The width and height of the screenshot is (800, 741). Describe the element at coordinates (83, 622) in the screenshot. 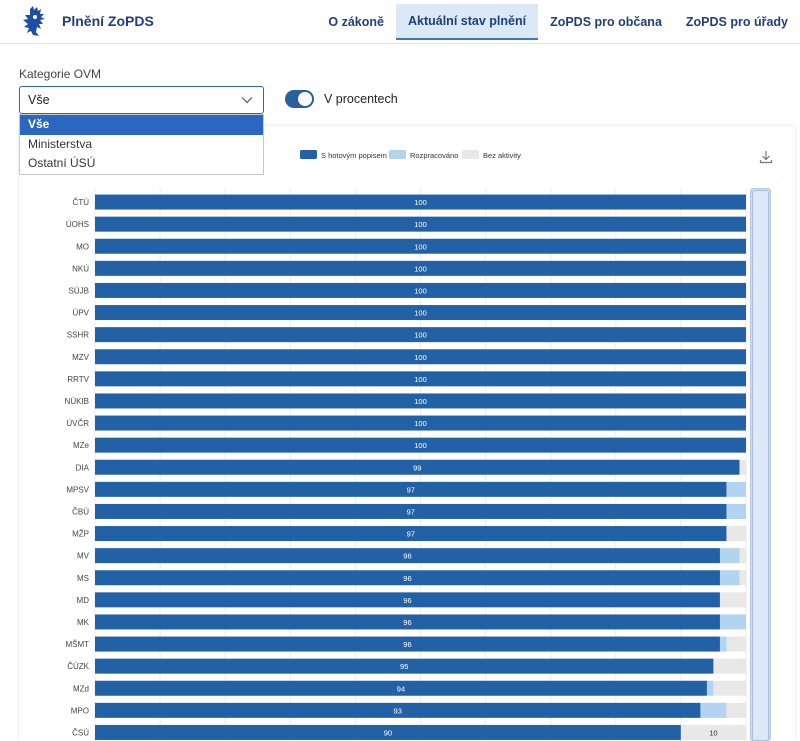

I see `category-label: MK` at that location.